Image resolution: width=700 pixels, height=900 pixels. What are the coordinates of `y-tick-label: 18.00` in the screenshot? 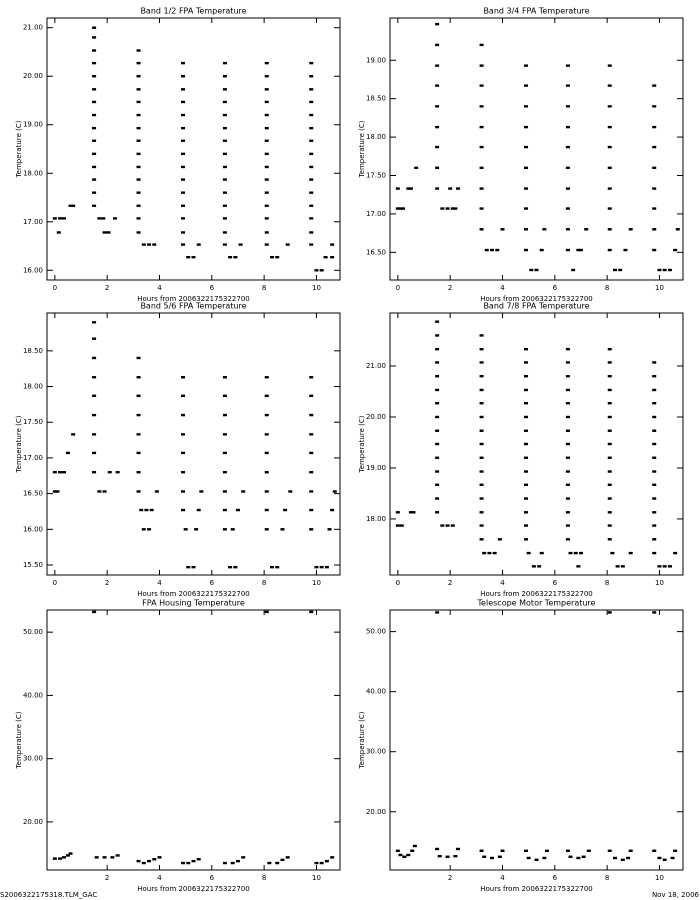 It's located at (376, 137).